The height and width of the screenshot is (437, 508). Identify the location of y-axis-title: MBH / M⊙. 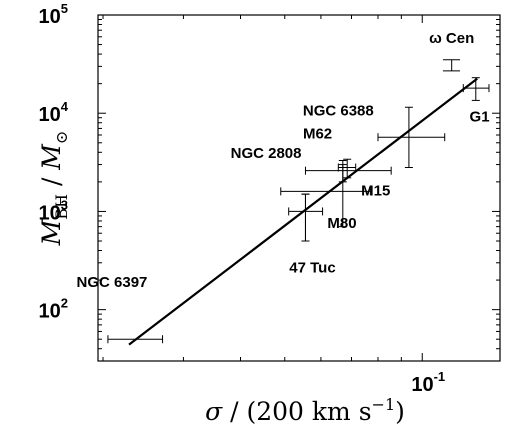
(54, 189).